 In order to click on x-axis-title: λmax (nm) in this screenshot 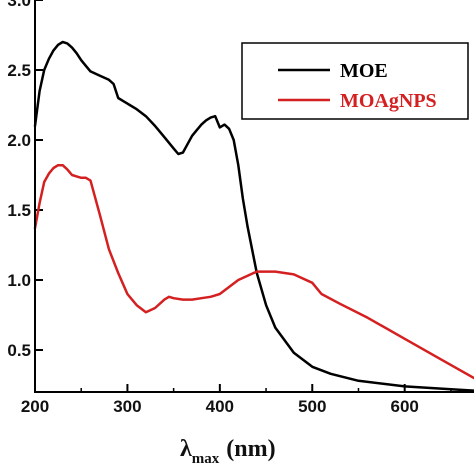, I will do `click(228, 451)`.